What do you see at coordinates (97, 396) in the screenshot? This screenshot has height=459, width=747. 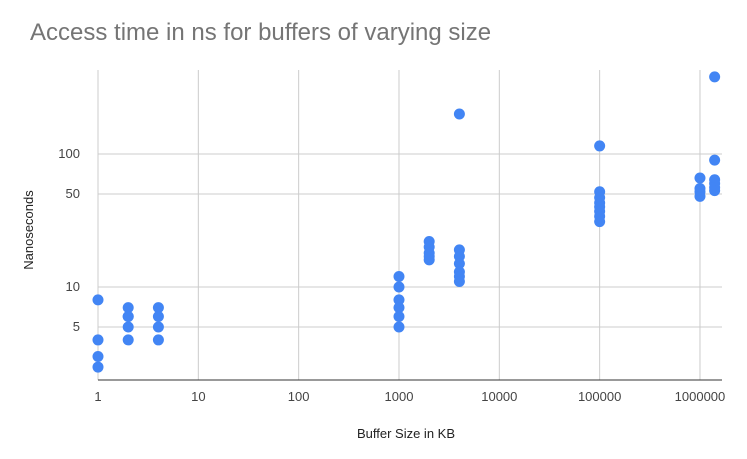 I see `x-tick-label: 1` at bounding box center [97, 396].